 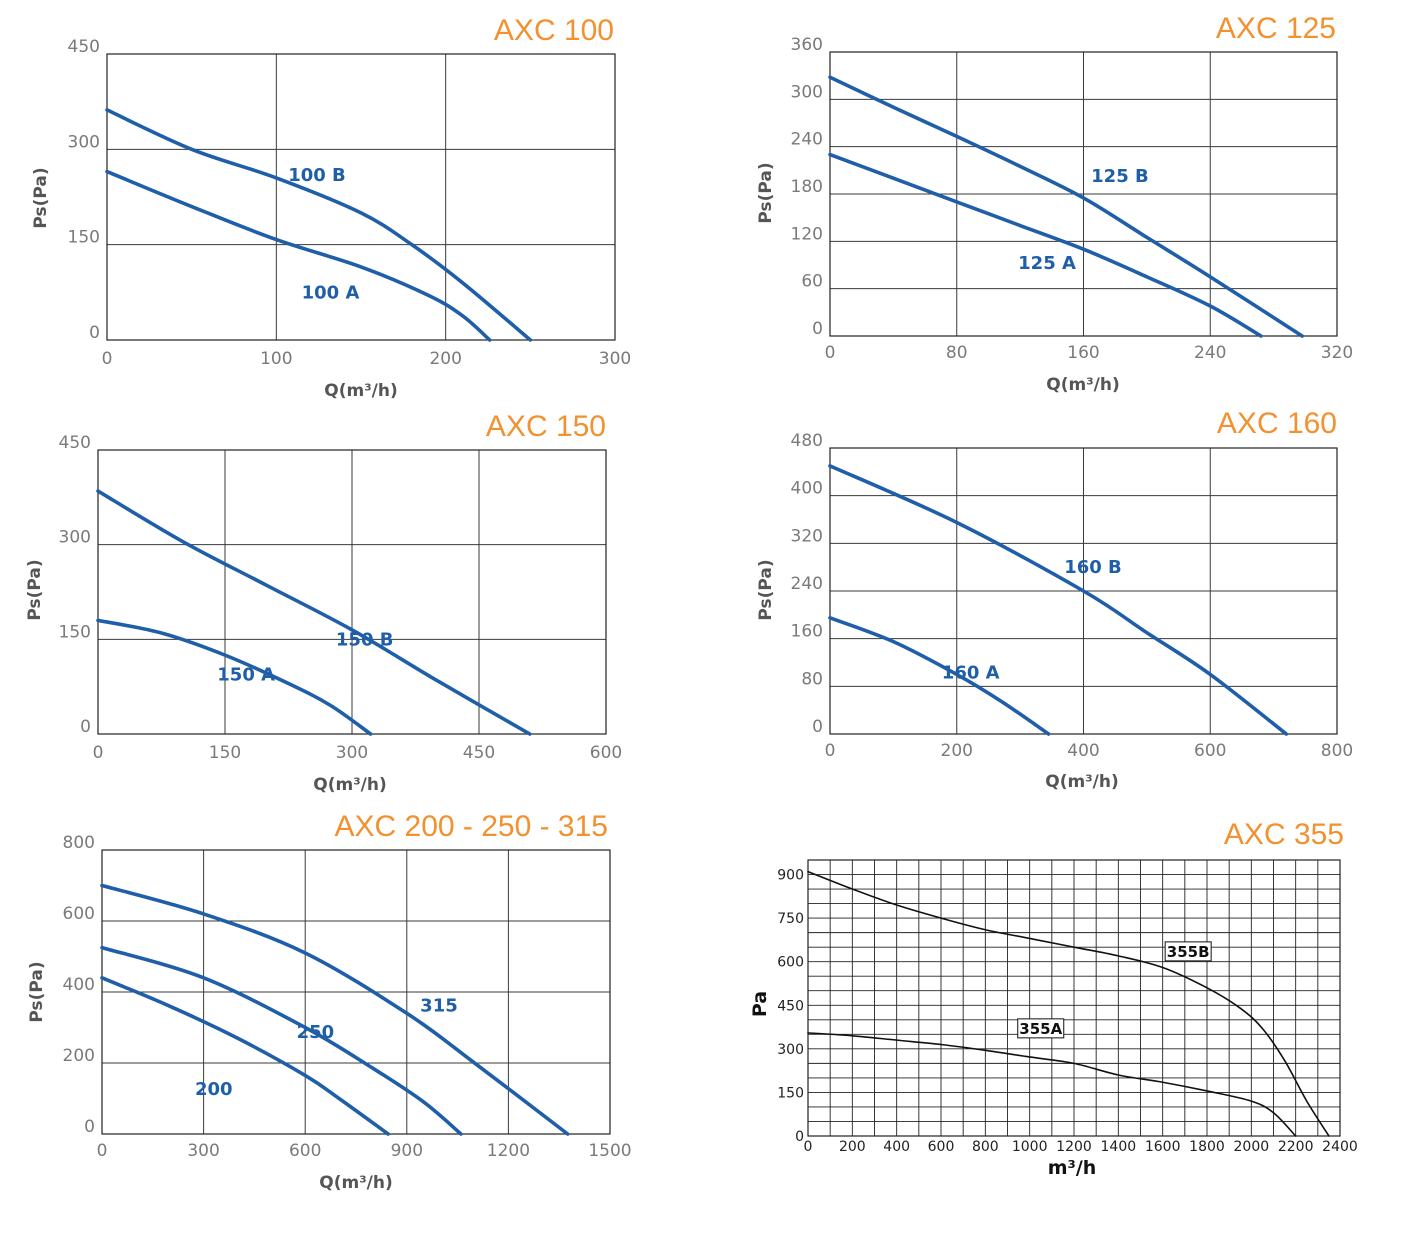 I want to click on series-line-125-b, so click(x=1066, y=206).